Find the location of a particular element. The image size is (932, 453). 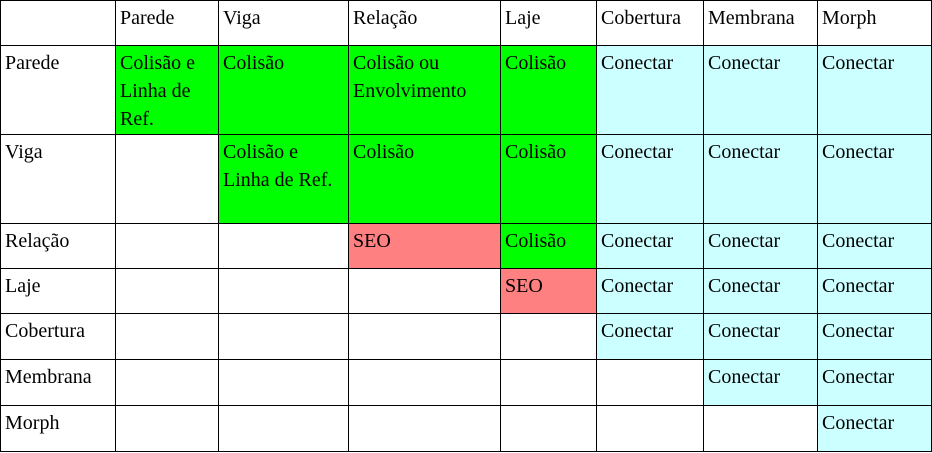

row-header: Laje is located at coordinates (58, 291).